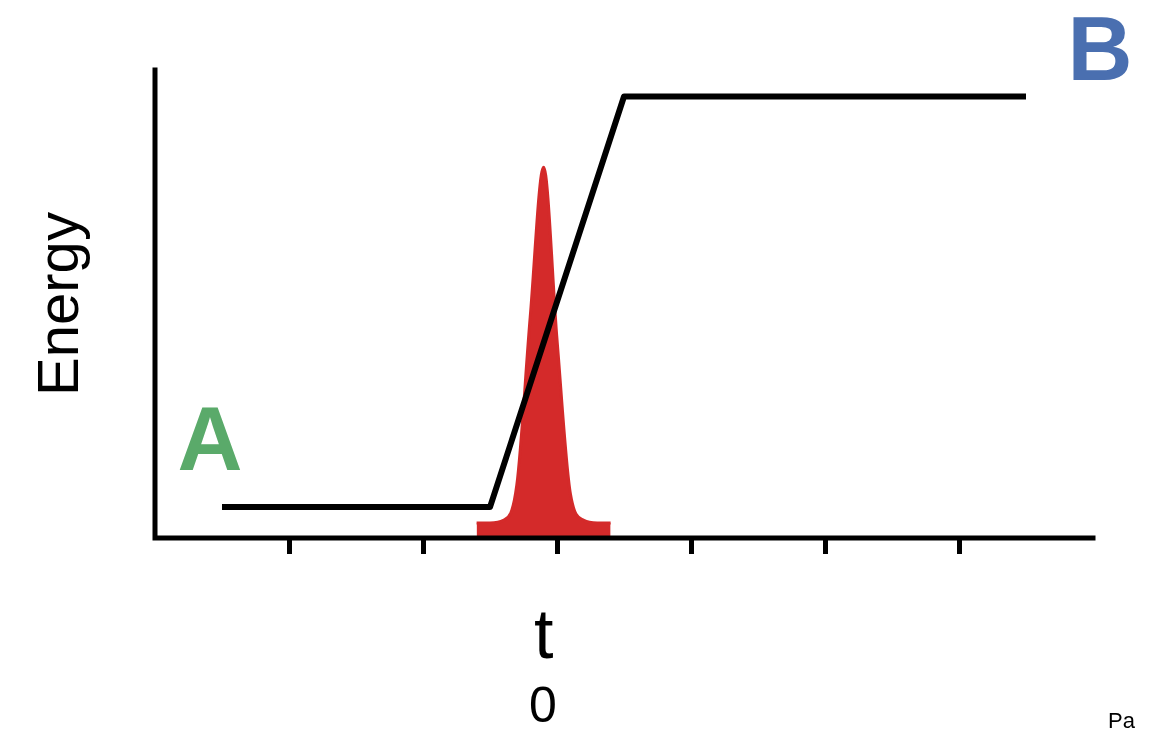 The height and width of the screenshot is (744, 1149). Describe the element at coordinates (57, 304) in the screenshot. I see `y-axis-title: Energy` at that location.